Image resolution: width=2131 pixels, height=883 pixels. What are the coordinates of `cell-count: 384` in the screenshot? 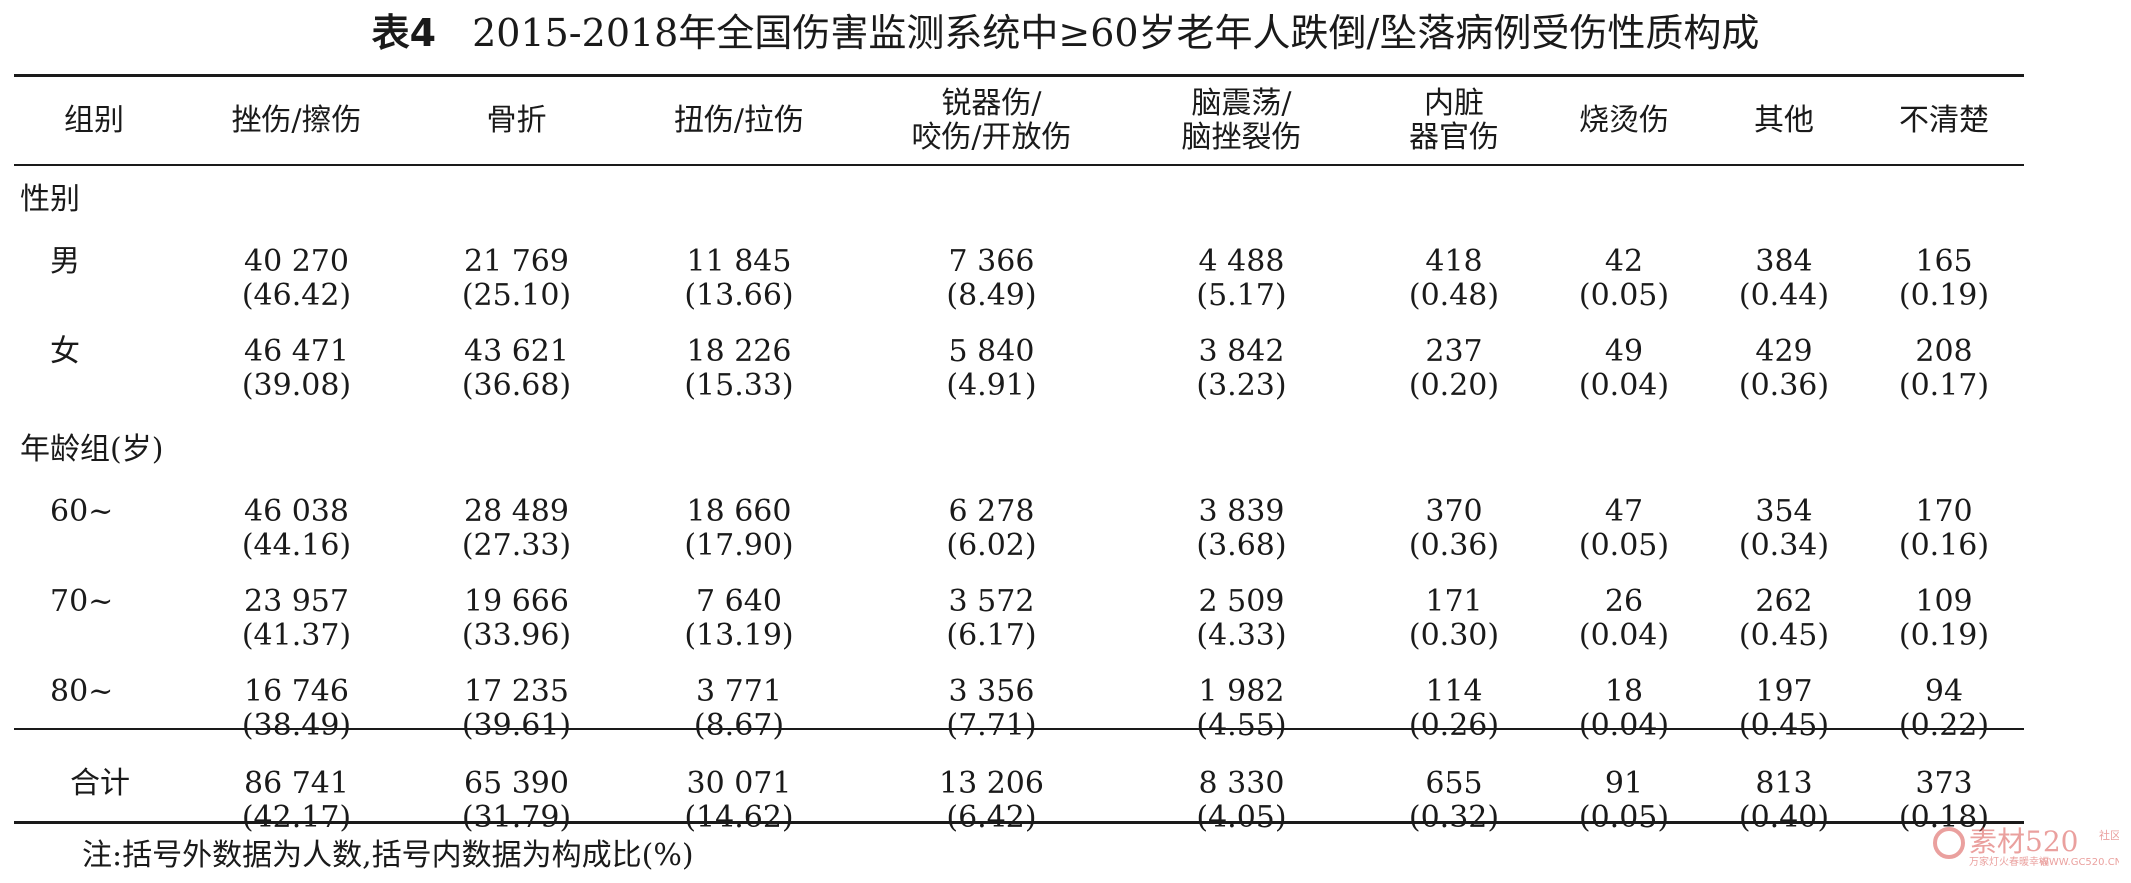 It's located at (1784, 261).